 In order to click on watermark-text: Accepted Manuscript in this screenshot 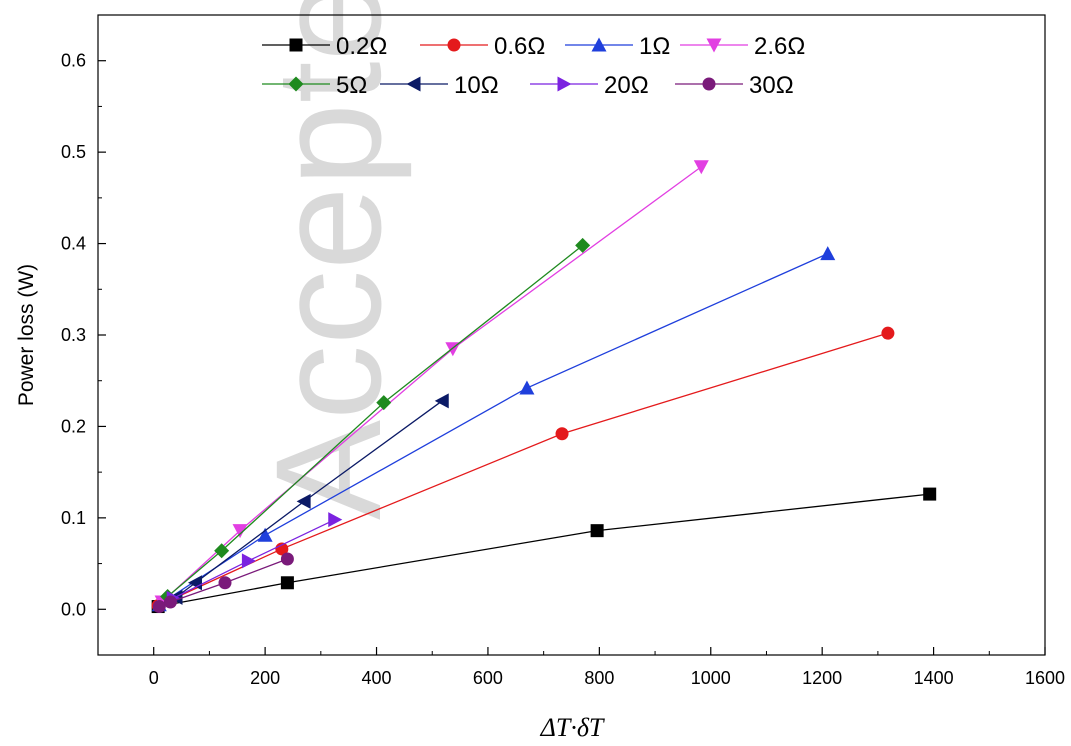, I will do `click(328, 260)`.